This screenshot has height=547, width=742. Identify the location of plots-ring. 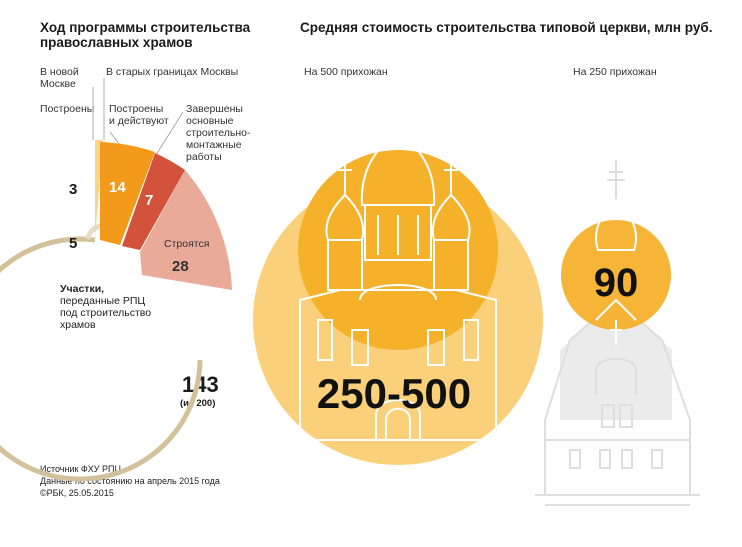
(101, 359).